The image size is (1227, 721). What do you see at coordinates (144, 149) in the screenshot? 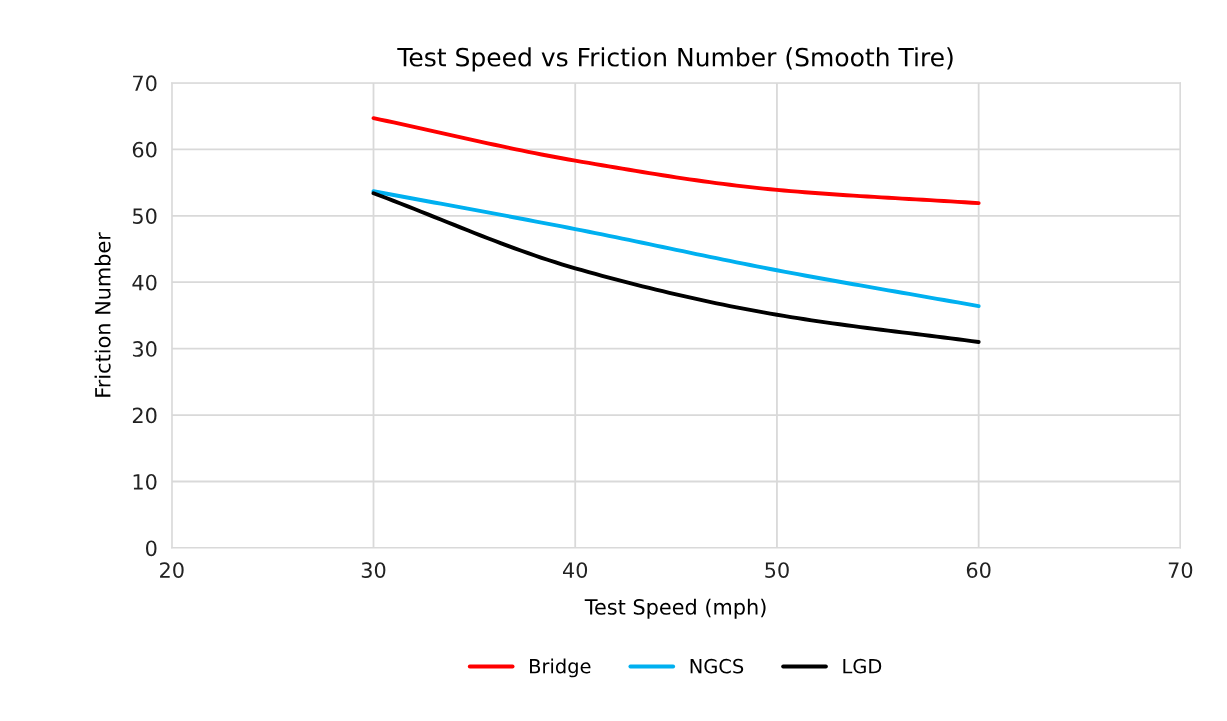
I see `y-tick-label: 60` at bounding box center [144, 149].